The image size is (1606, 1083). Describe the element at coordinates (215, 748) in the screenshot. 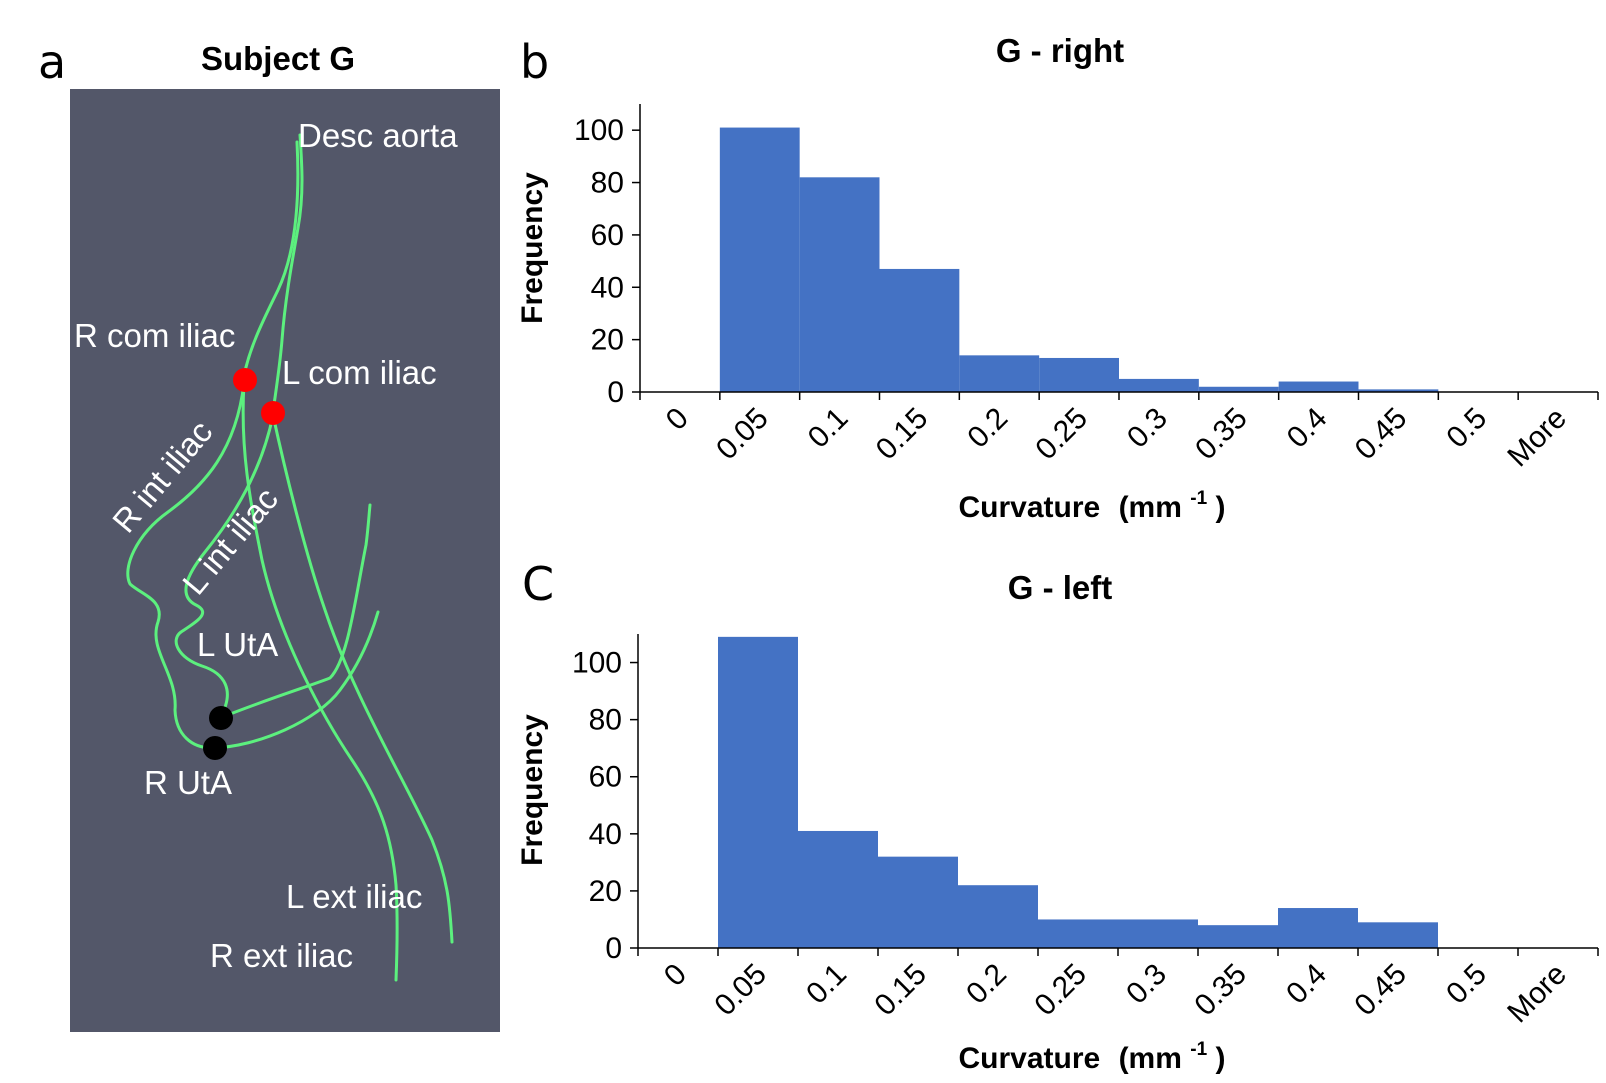

I see `r-uta-marker` at that location.